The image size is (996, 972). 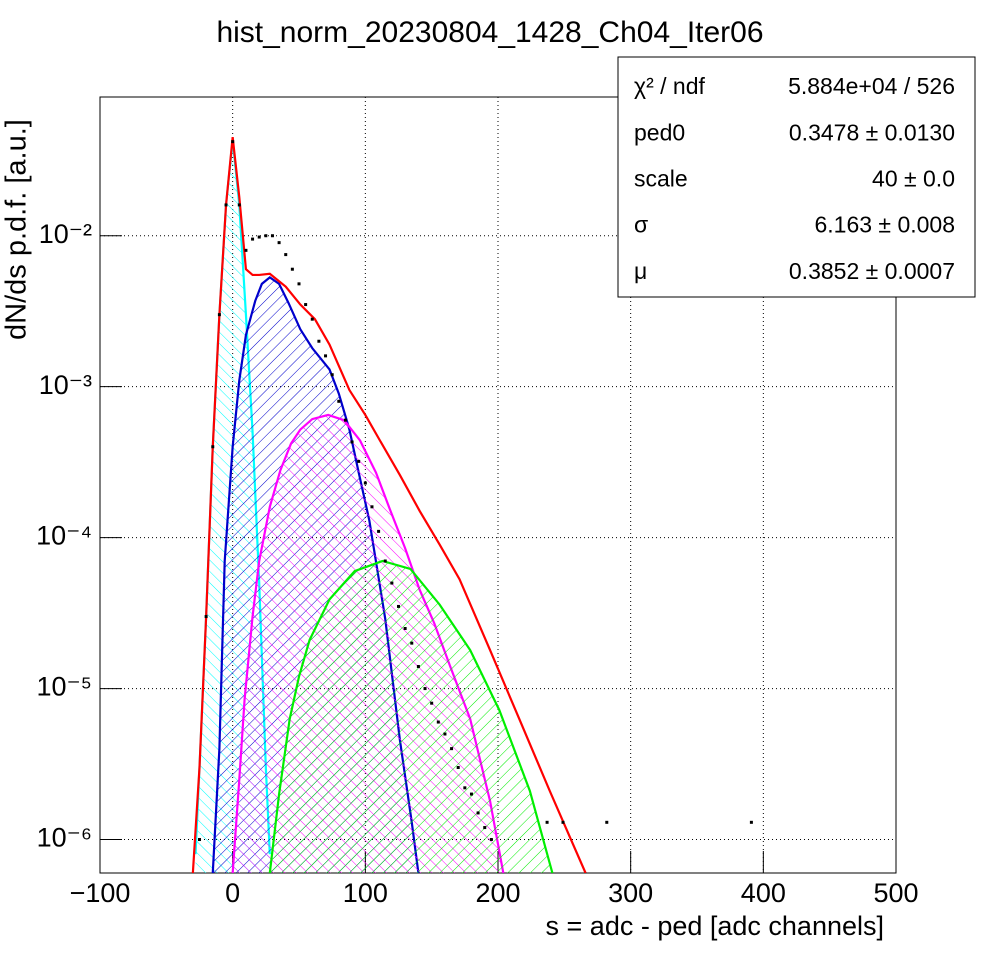 What do you see at coordinates (497, 893) in the screenshot?
I see `x-tick-label: 200` at bounding box center [497, 893].